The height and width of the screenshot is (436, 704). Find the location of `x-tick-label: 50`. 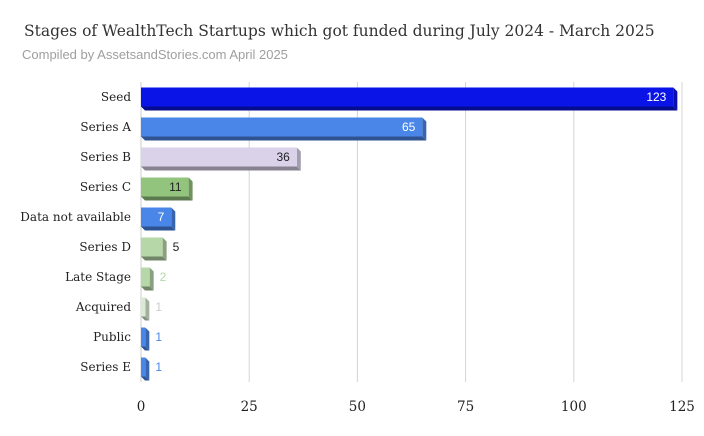

x-tick-label: 50 is located at coordinates (357, 407).